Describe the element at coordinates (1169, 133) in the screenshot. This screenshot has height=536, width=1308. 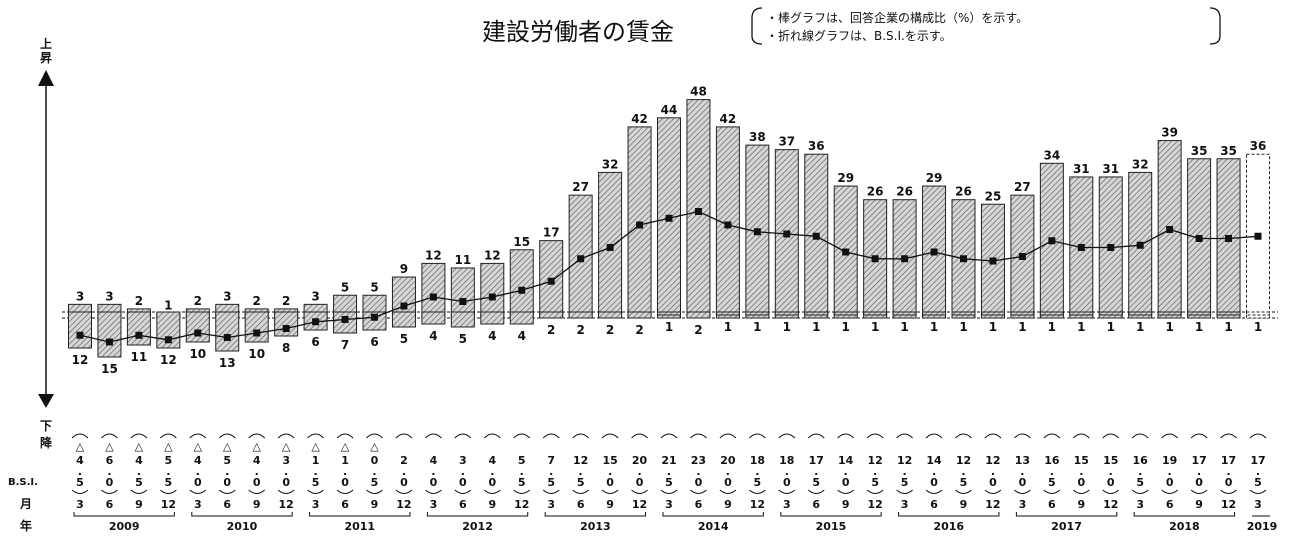
I see `bar-rise-label: 39` at that location.